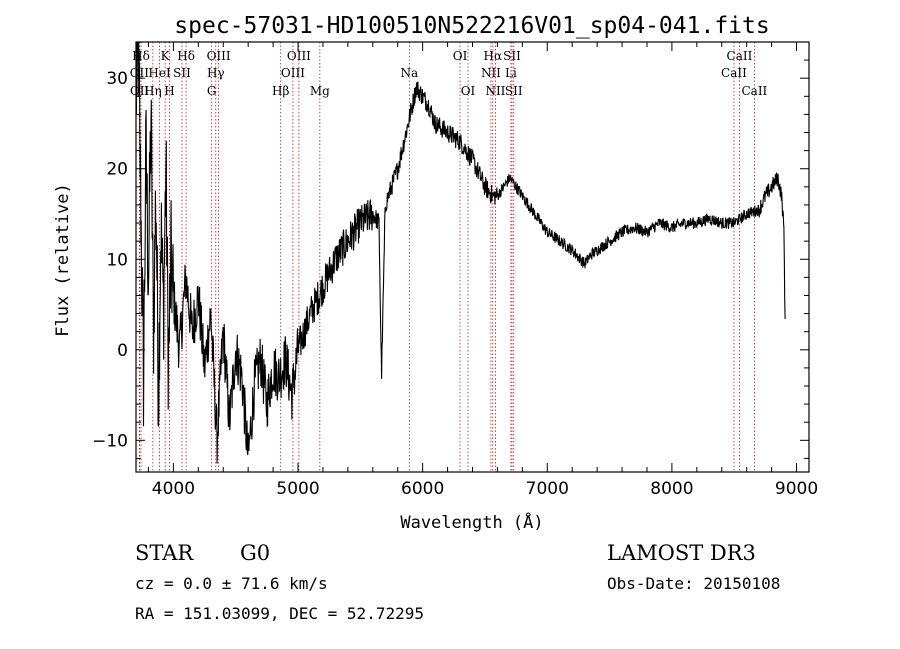 The image size is (900, 649). I want to click on emission-line-label: G, so click(212, 91).